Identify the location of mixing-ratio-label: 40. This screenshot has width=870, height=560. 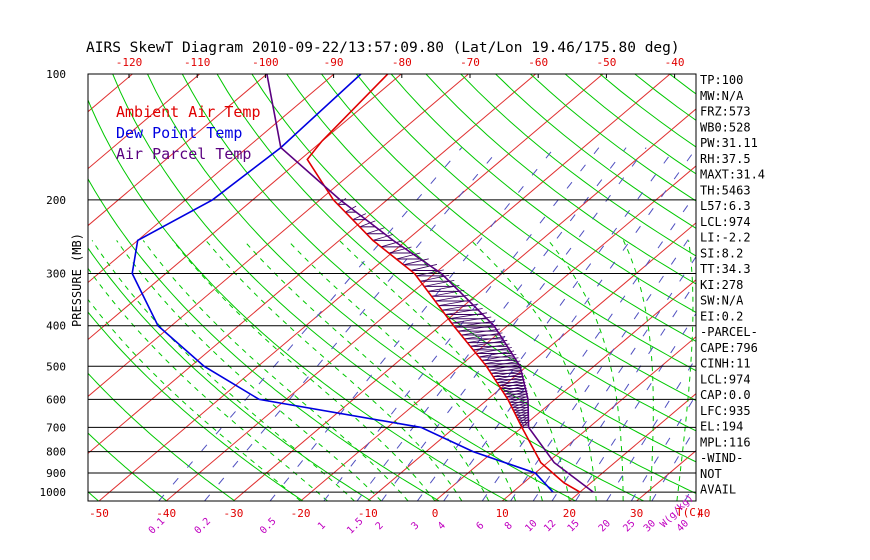
(683, 526).